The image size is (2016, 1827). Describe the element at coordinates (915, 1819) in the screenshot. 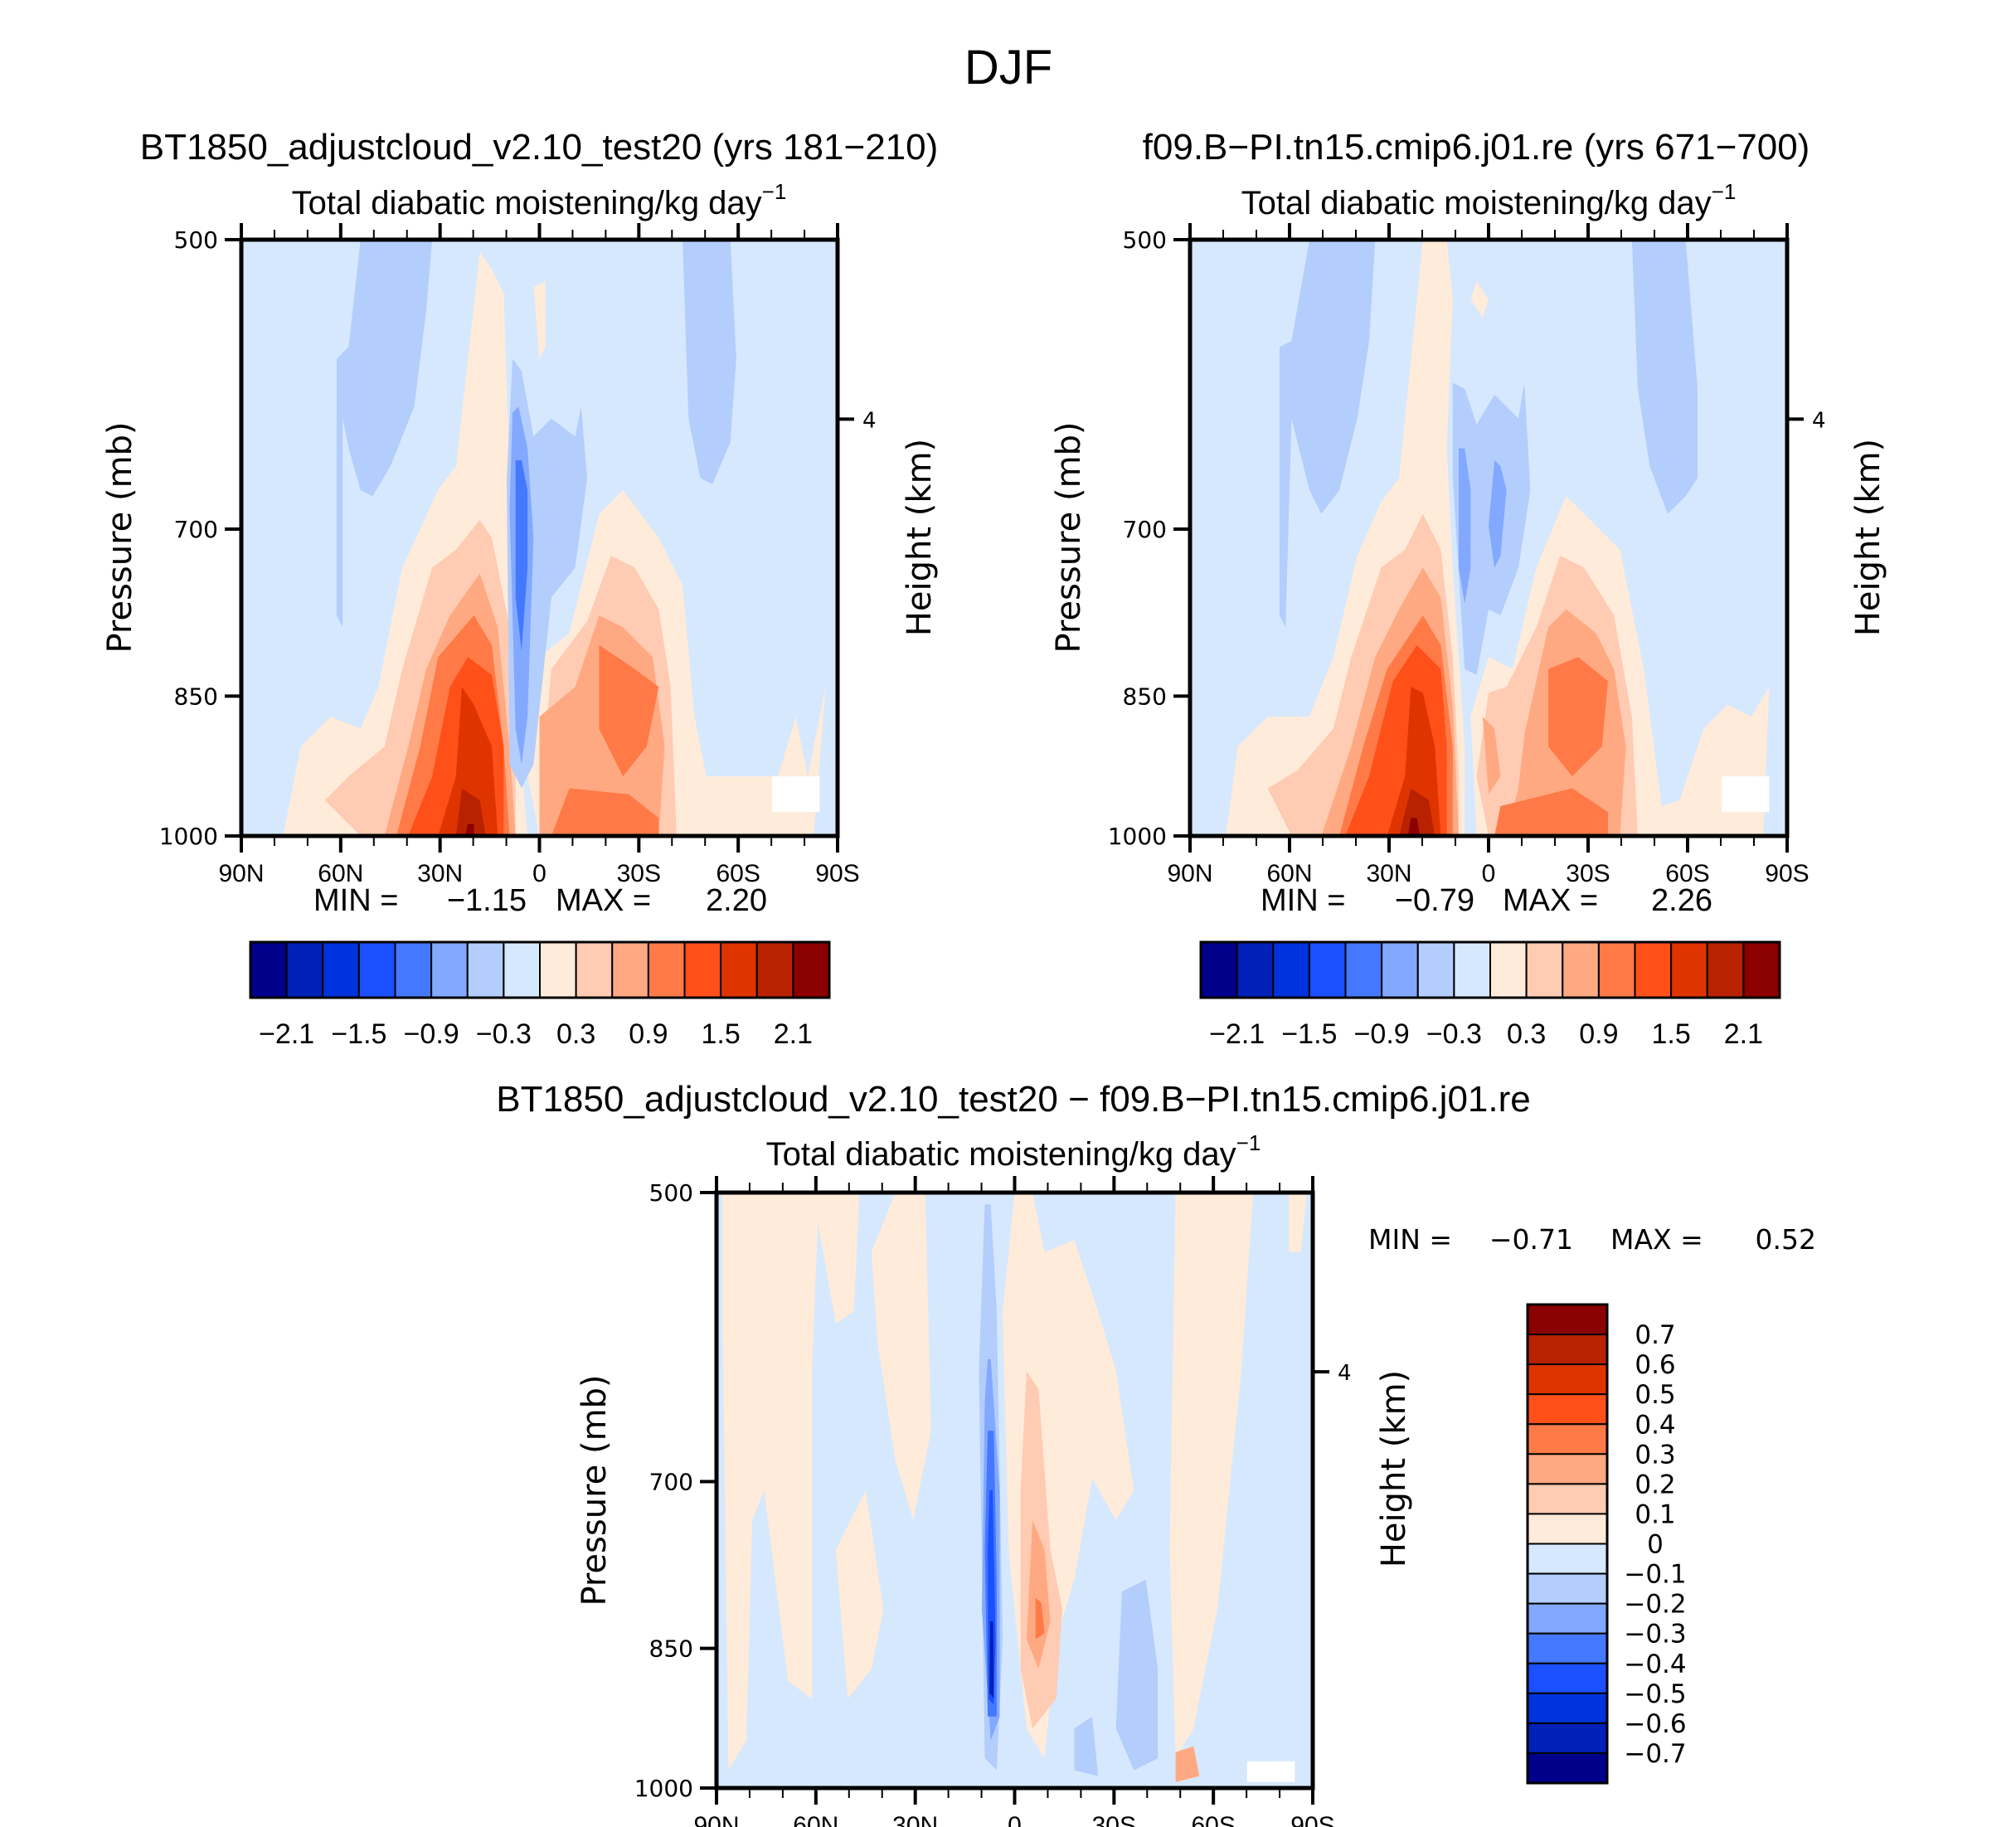

I see `x-tick-label: 30N` at that location.